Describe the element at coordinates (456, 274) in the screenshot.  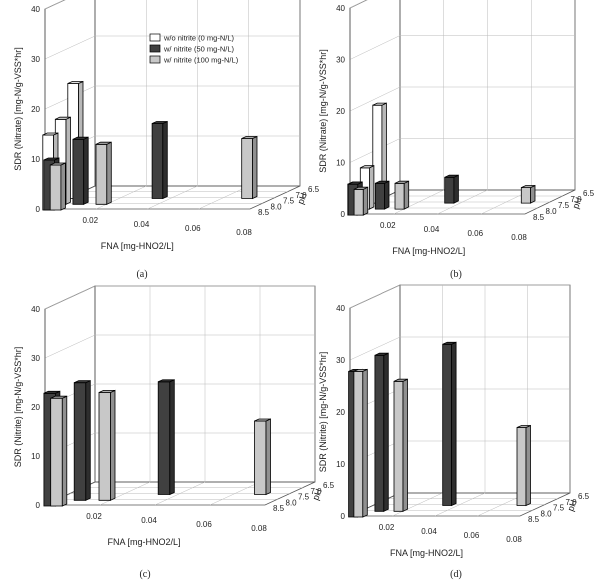
I see `panel-label: (b)` at that location.